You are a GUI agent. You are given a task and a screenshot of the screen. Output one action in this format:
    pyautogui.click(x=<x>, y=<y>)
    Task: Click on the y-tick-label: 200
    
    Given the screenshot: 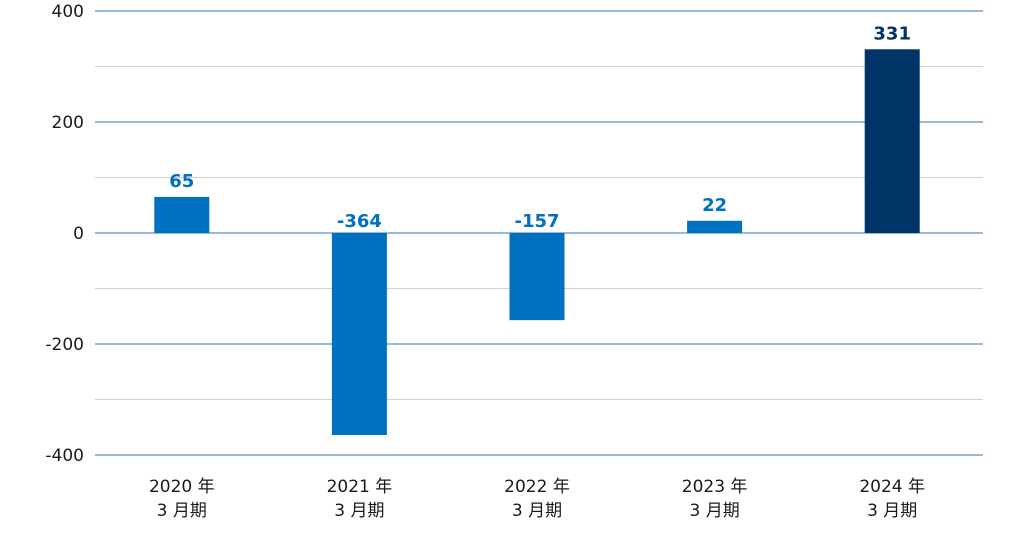 What is the action you would take?
    pyautogui.click(x=68, y=123)
    